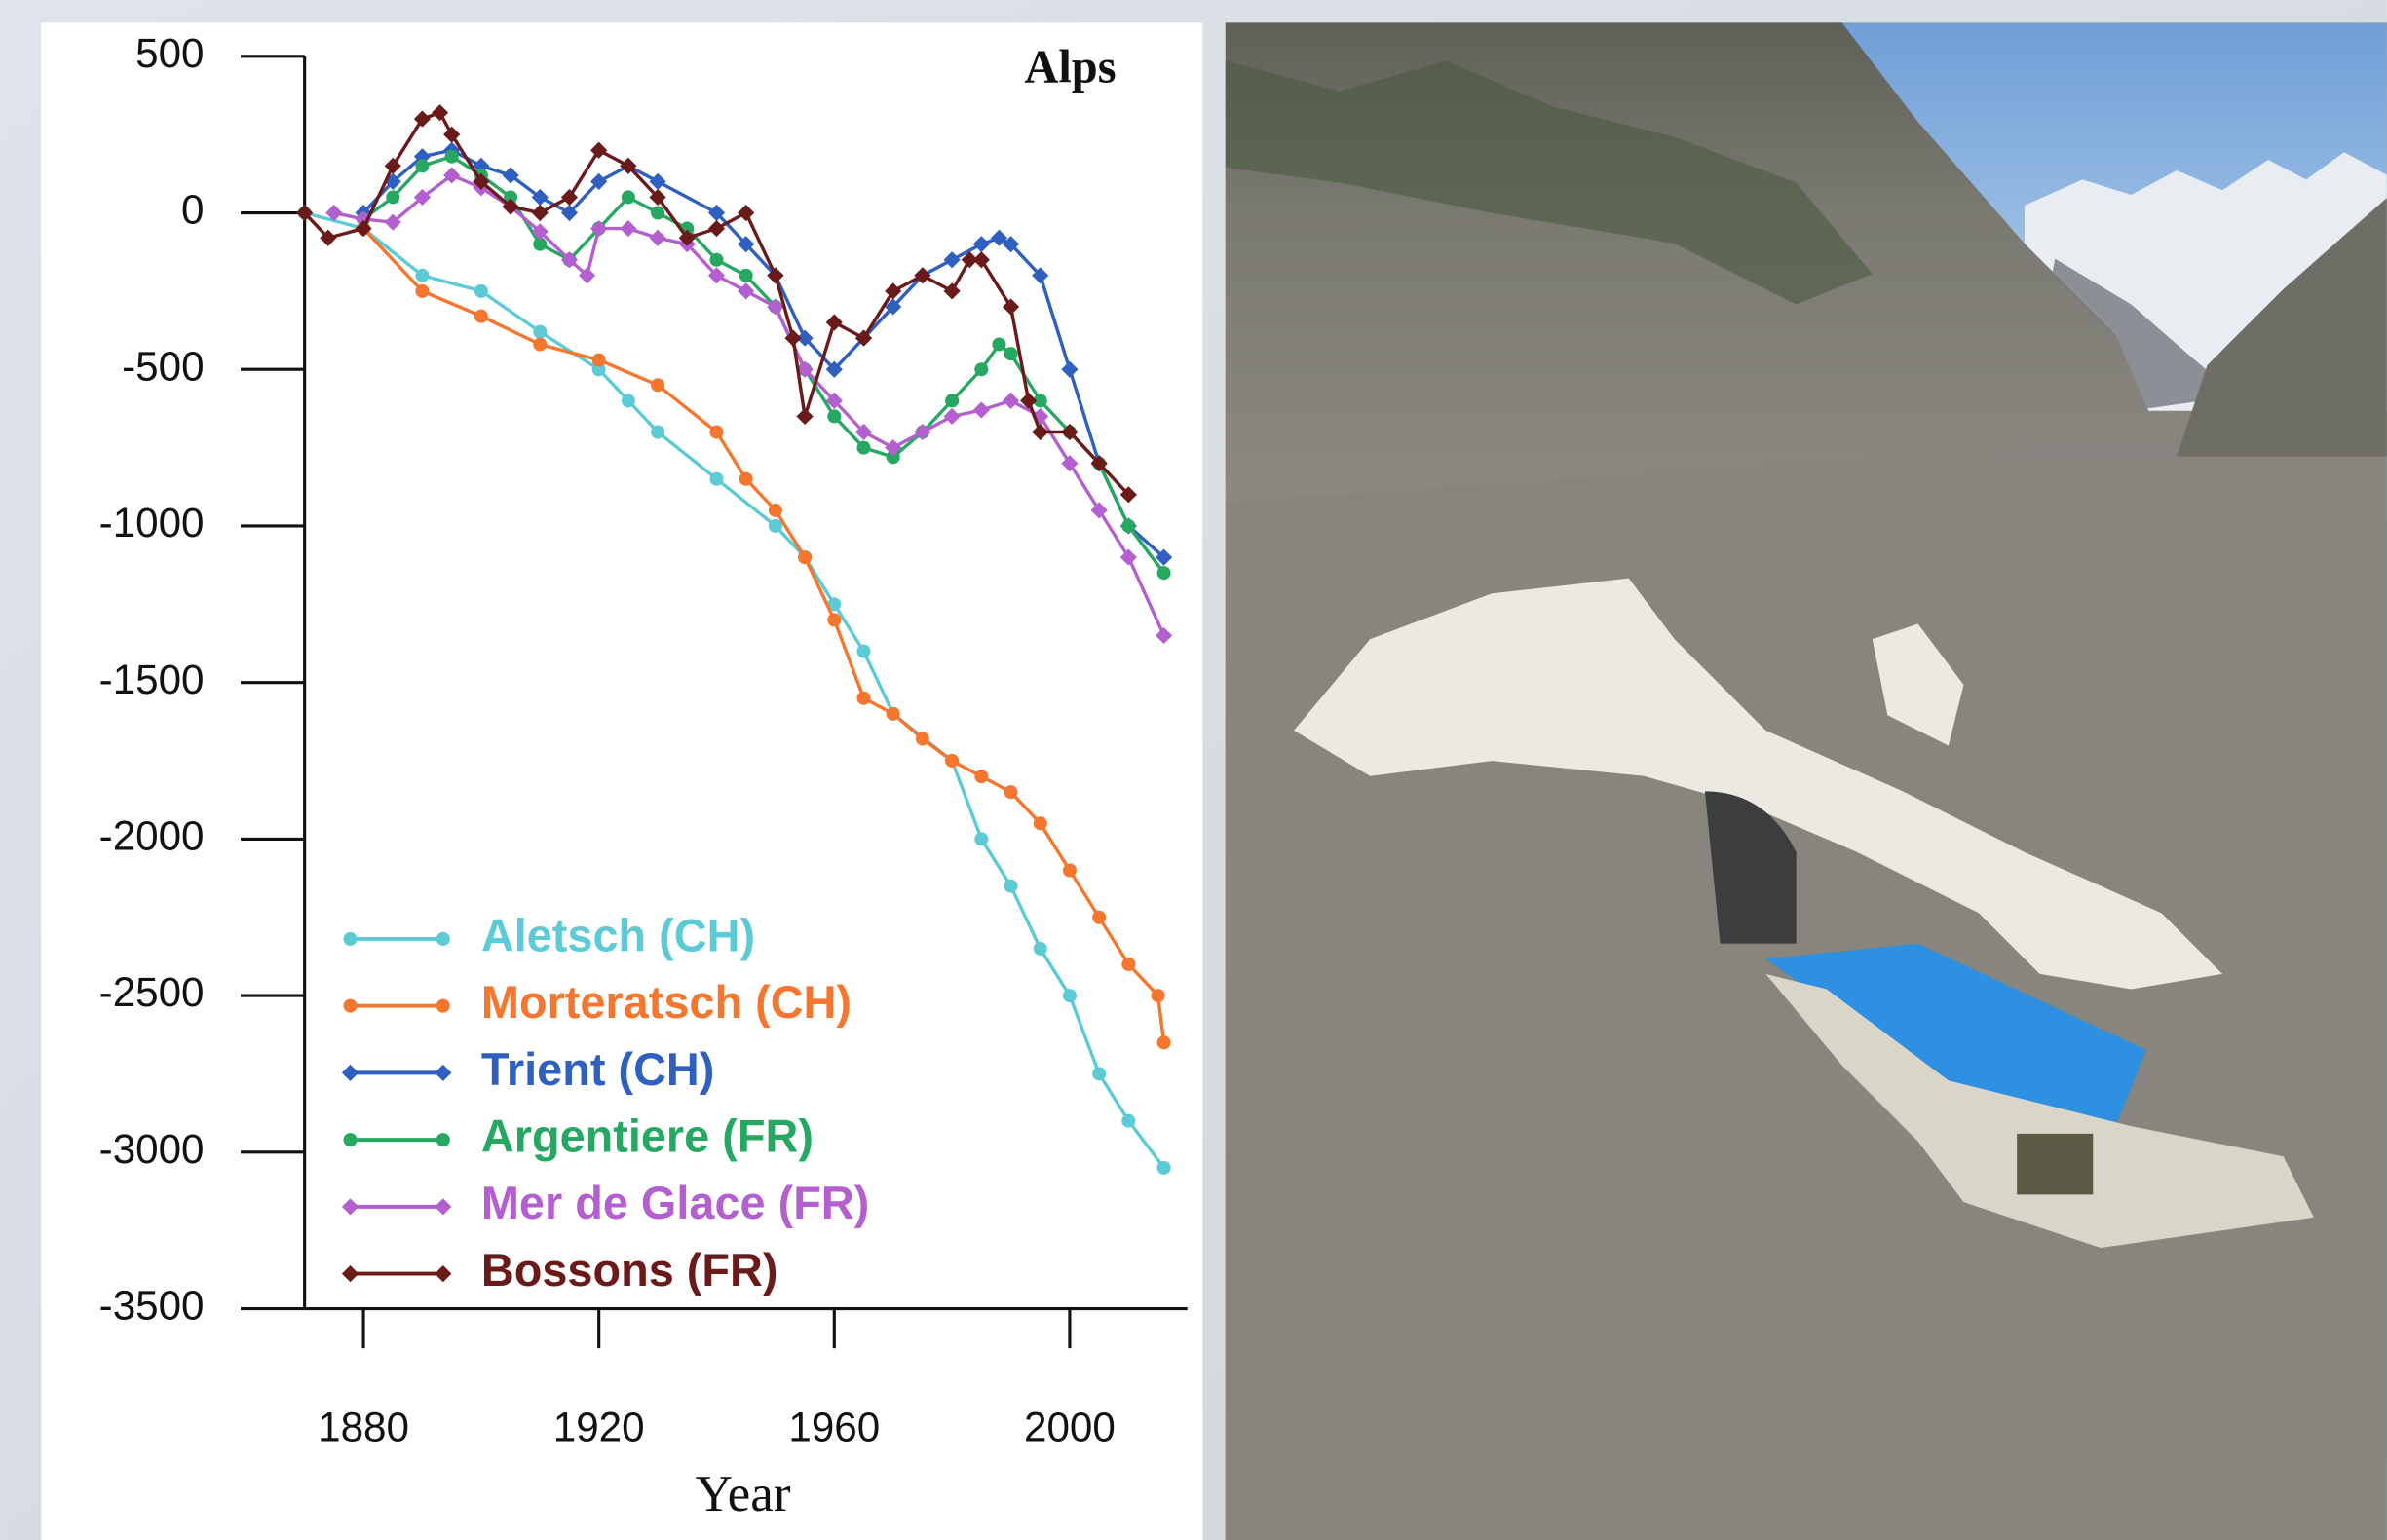 The width and height of the screenshot is (2387, 1540). What do you see at coordinates (1549, 182) in the screenshot?
I see `vegetation` at bounding box center [1549, 182].